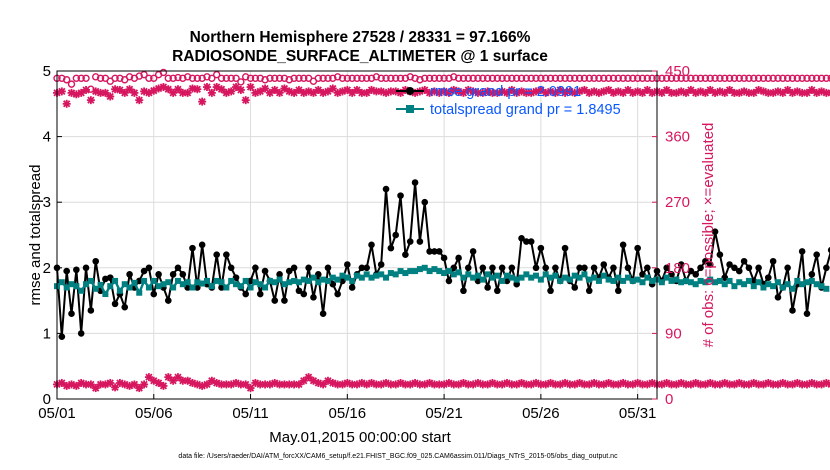 Image resolution: width=830 pixels, height=470 pixels. Describe the element at coordinates (442, 281) in the screenshot. I see `series-totalspread` at that location.